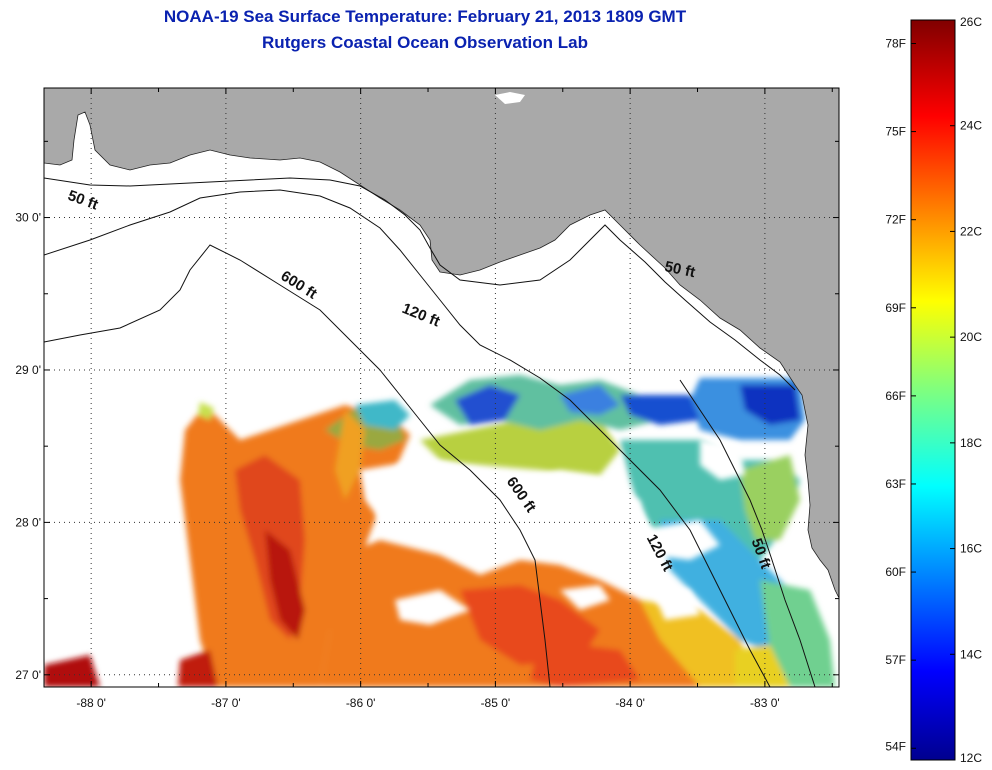  I want to click on colorbar-fahrenheit-label: 72F, so click(895, 220).